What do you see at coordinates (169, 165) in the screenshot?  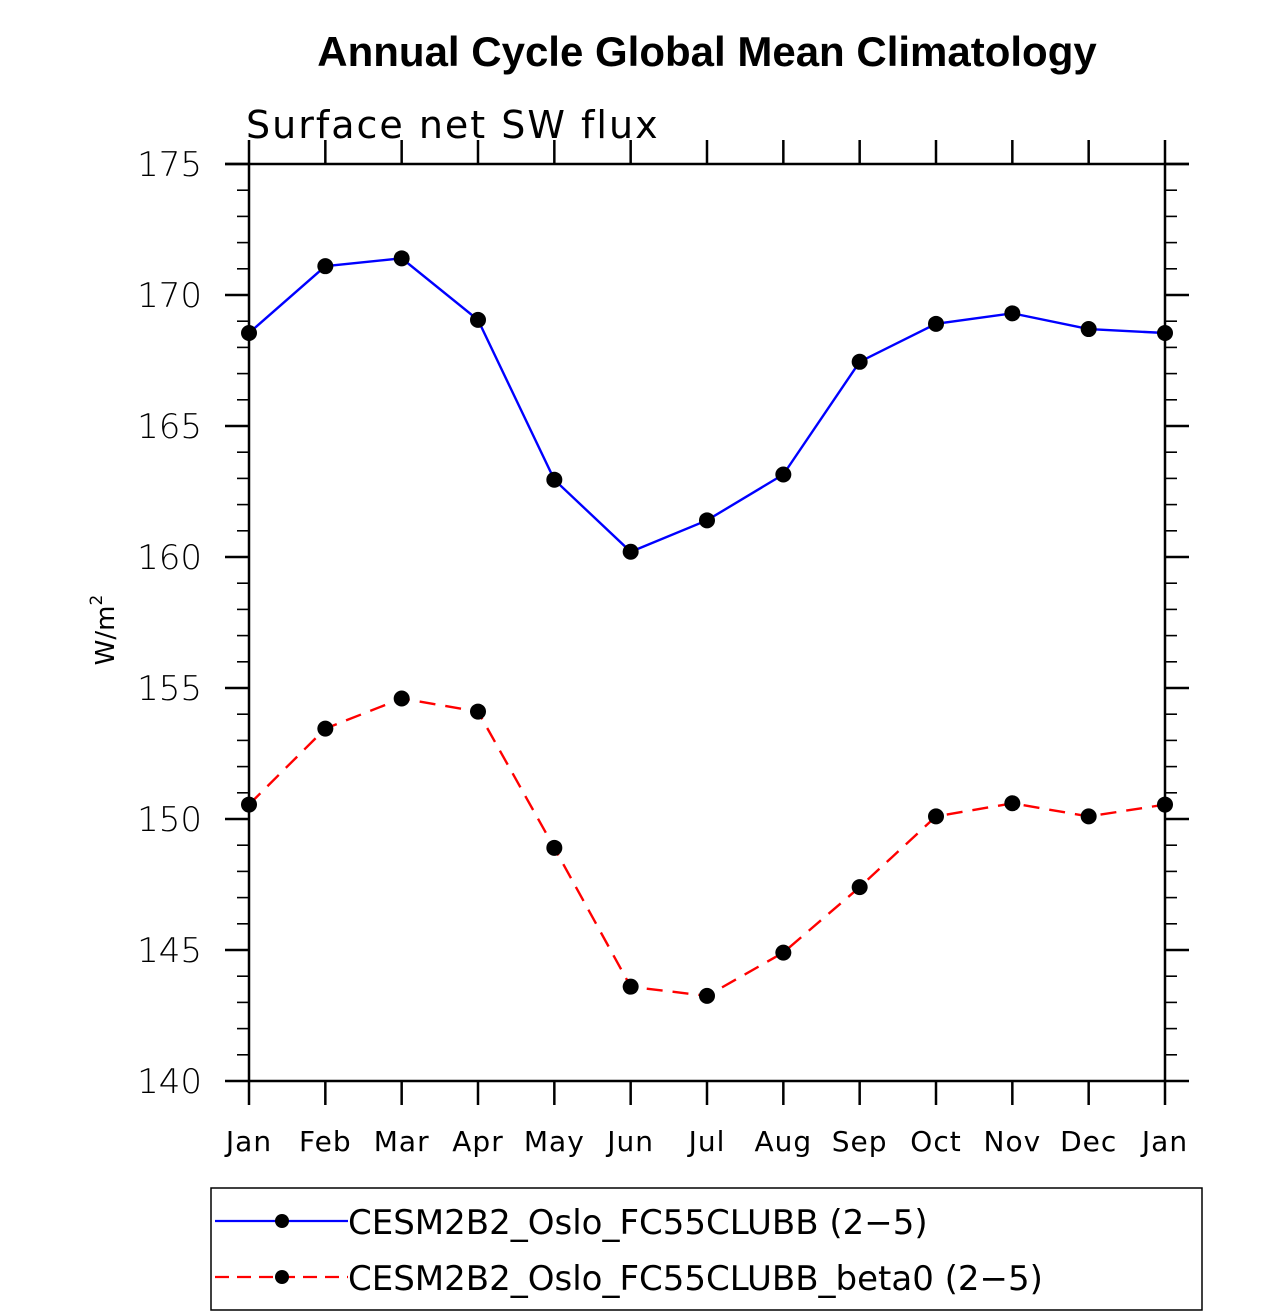 I see `y-tick-label: 175` at bounding box center [169, 165].